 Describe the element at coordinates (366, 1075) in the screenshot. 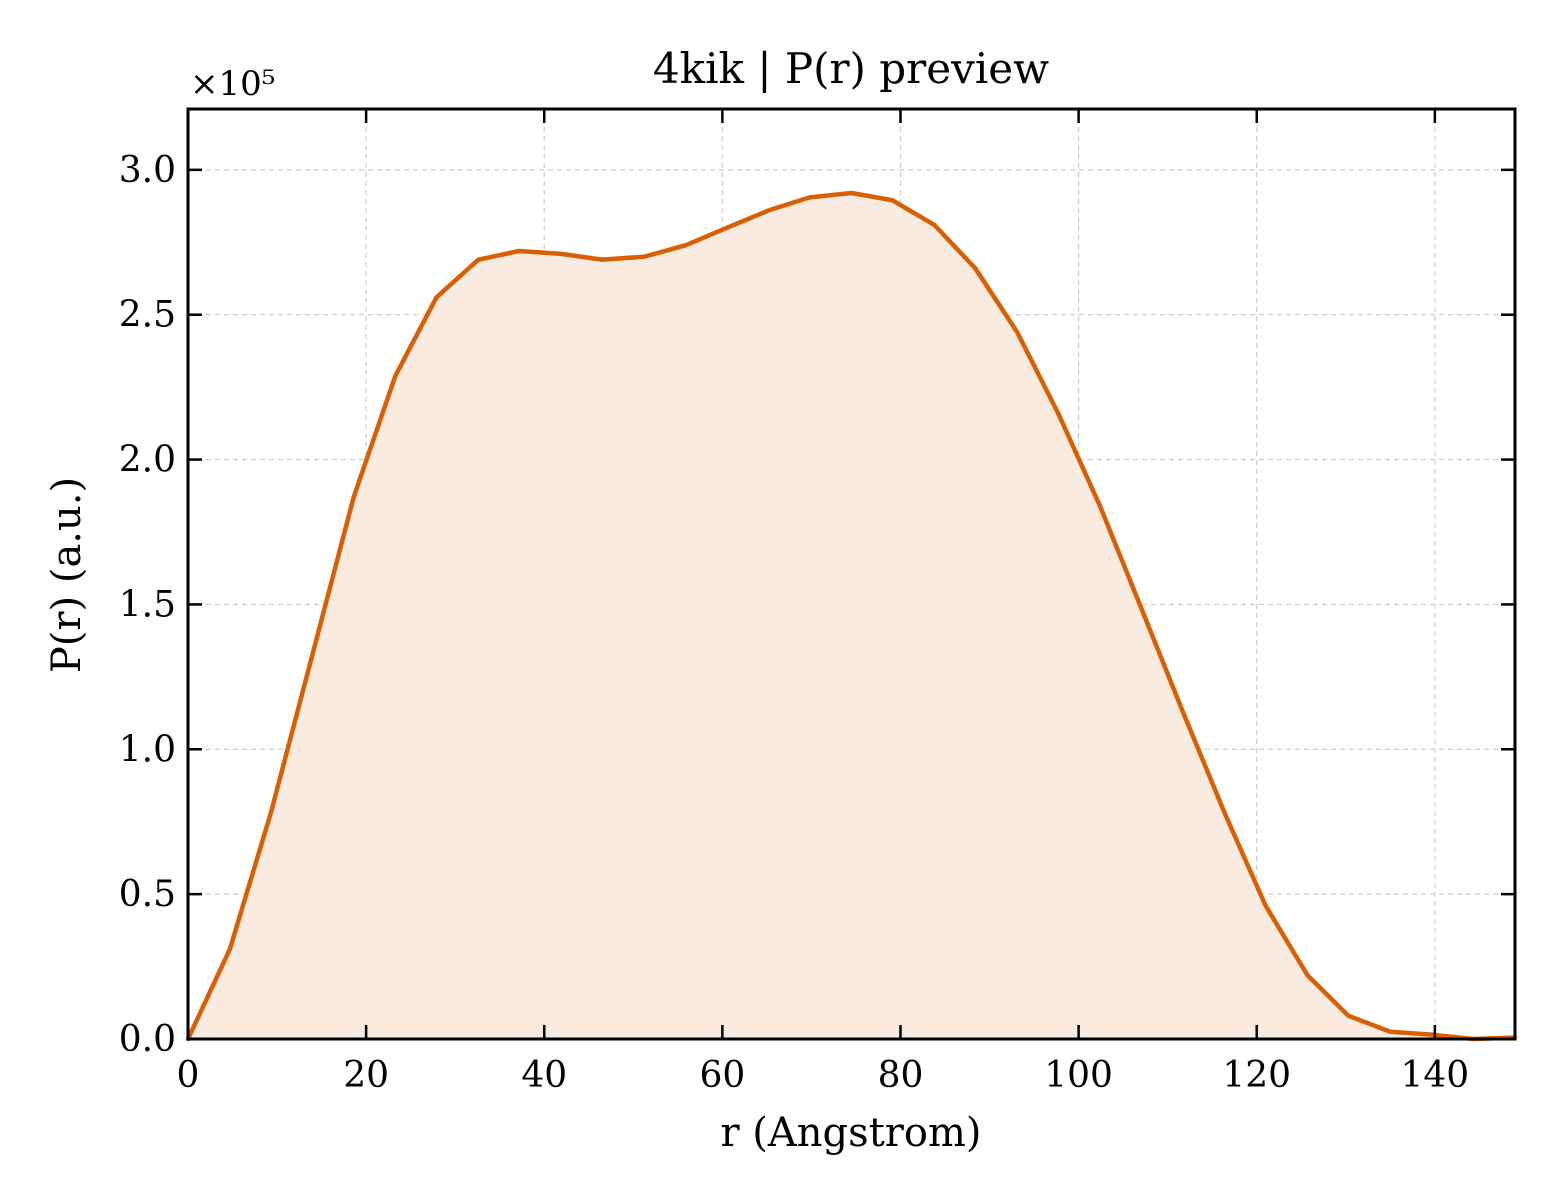

I see `x-tick-label: 20` at that location.